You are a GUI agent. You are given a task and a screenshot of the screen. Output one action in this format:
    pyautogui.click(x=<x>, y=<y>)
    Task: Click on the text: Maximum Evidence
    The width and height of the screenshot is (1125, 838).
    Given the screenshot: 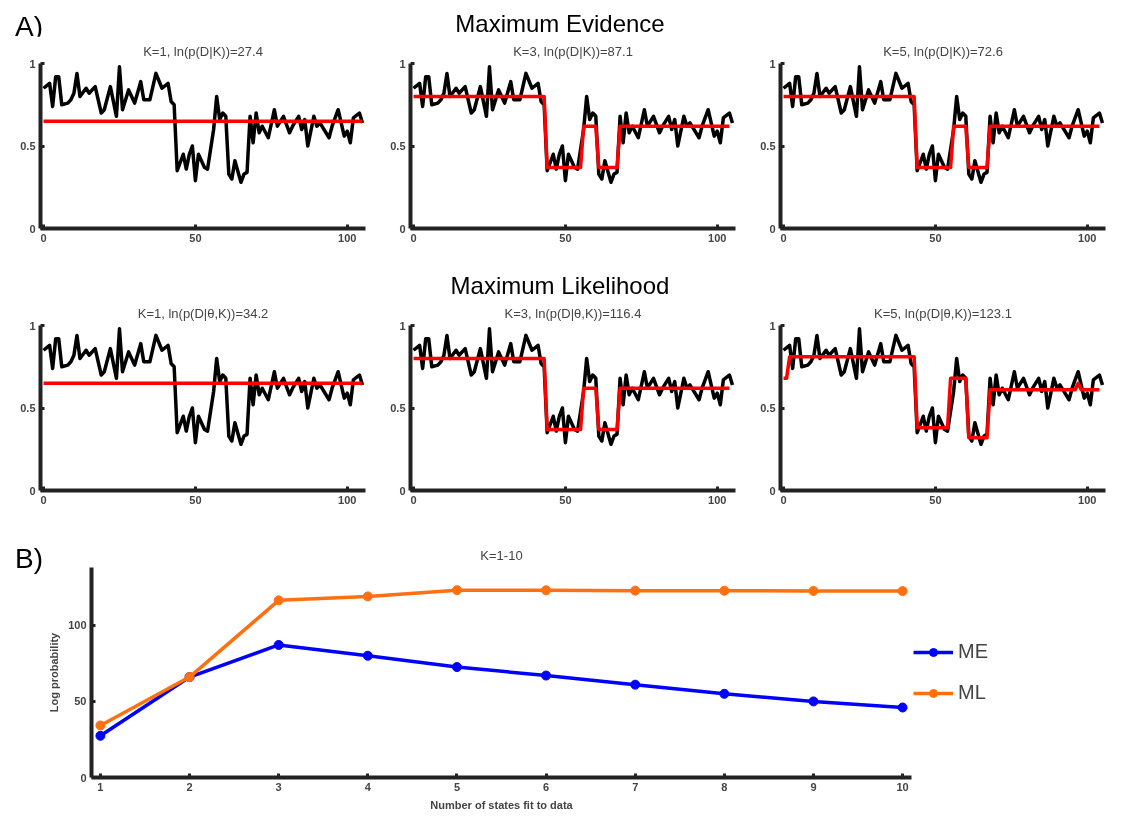 What is the action you would take?
    pyautogui.click(x=560, y=23)
    